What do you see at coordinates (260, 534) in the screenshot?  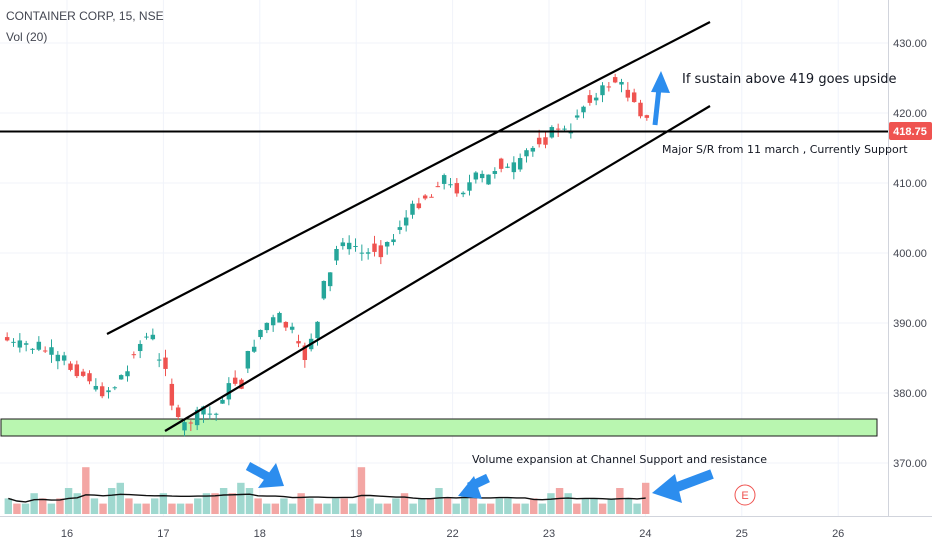 I see `time-tick-label: 18` at bounding box center [260, 534].